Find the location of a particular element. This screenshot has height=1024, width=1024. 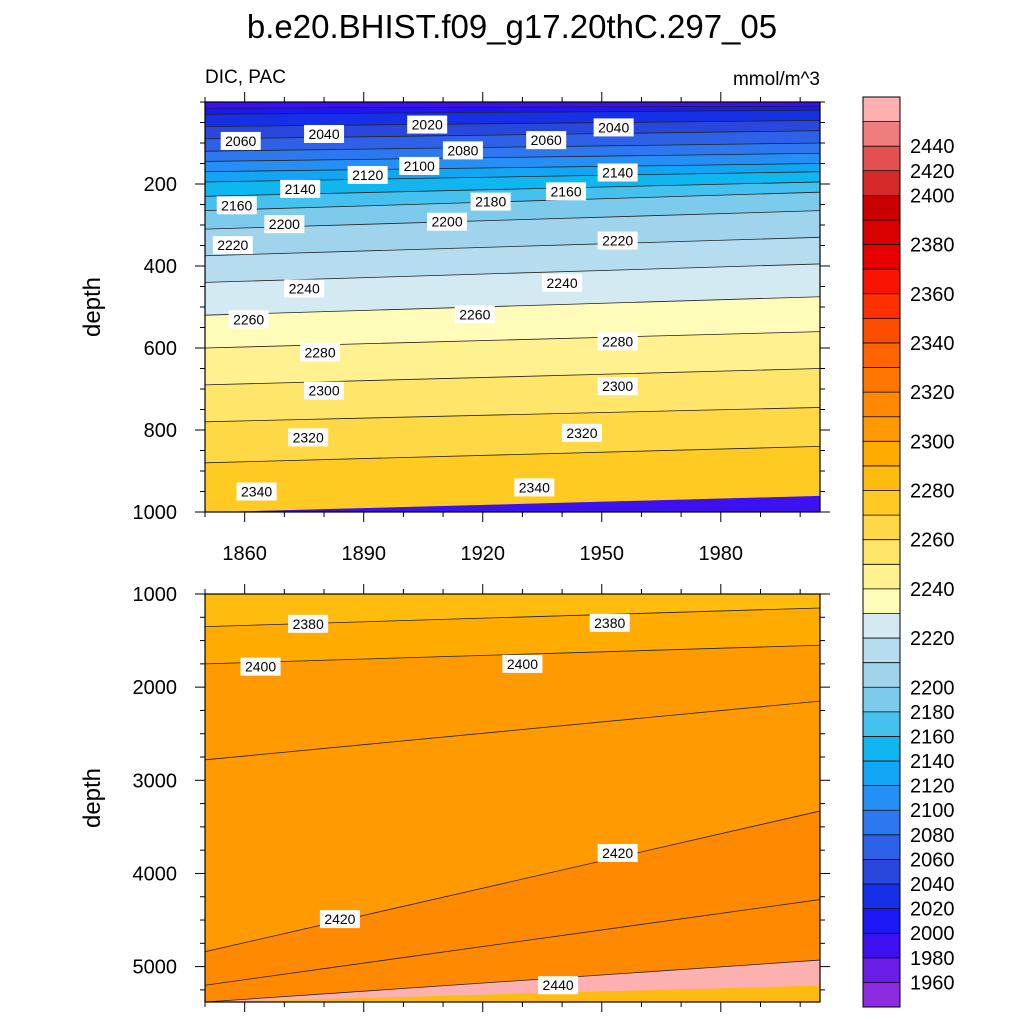

y-tick-label: 3000 is located at coordinates (155, 781).